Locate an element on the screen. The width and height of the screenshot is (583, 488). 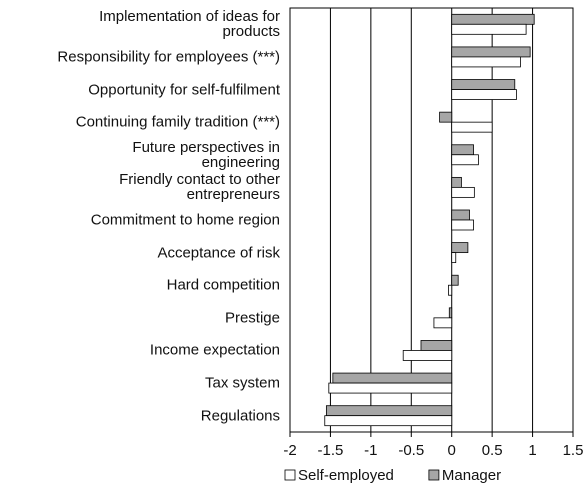
category-label: Continuing family tradition (***) is located at coordinates (177, 122).